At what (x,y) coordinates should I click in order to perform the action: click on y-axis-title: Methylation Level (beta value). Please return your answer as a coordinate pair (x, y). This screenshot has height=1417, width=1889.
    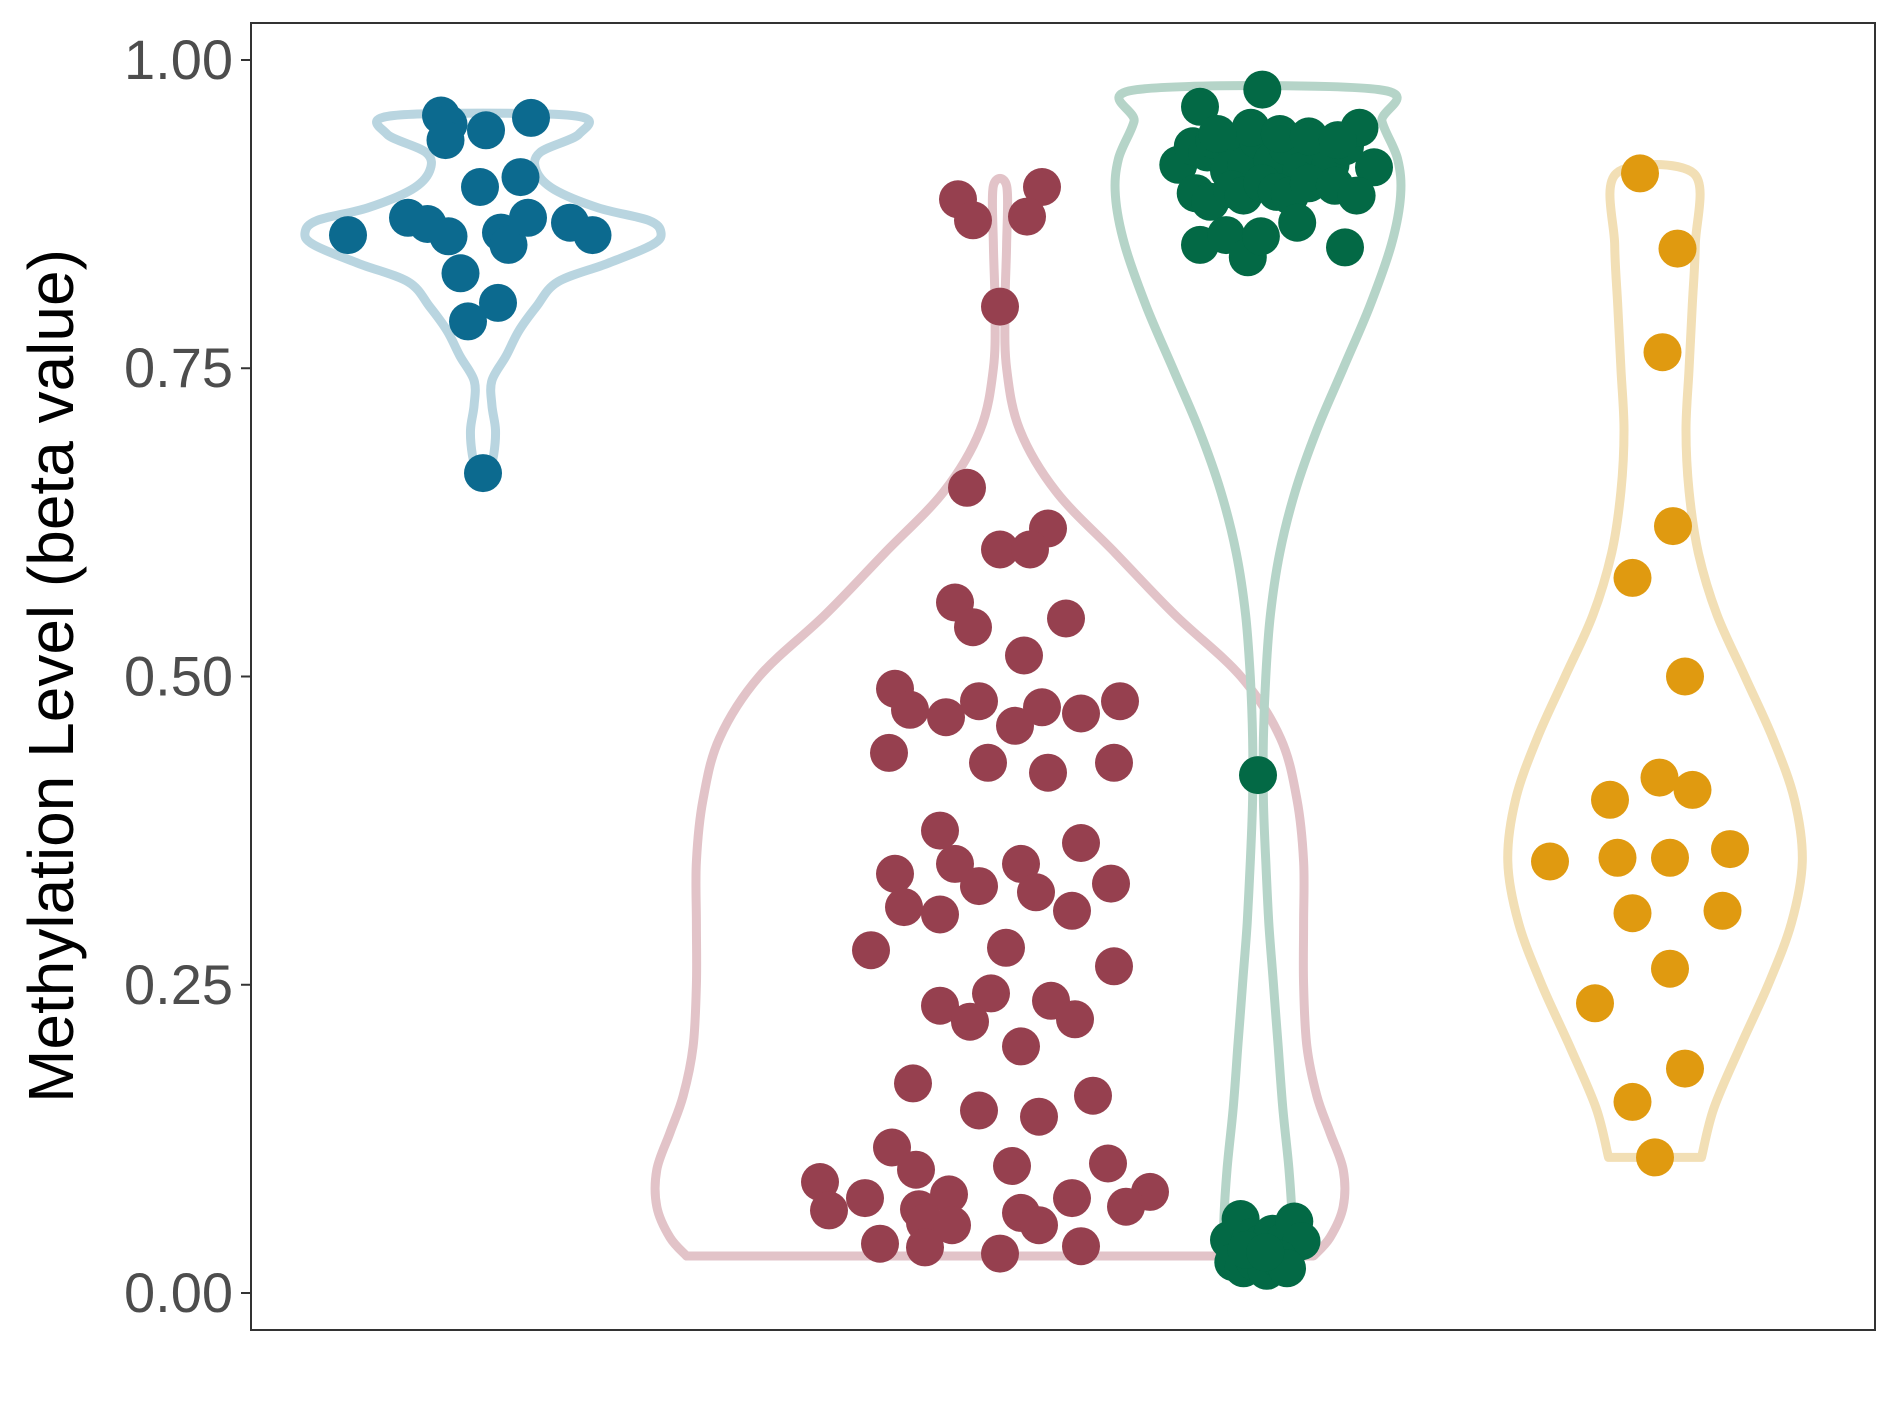
    Looking at the image, I should click on (51, 676).